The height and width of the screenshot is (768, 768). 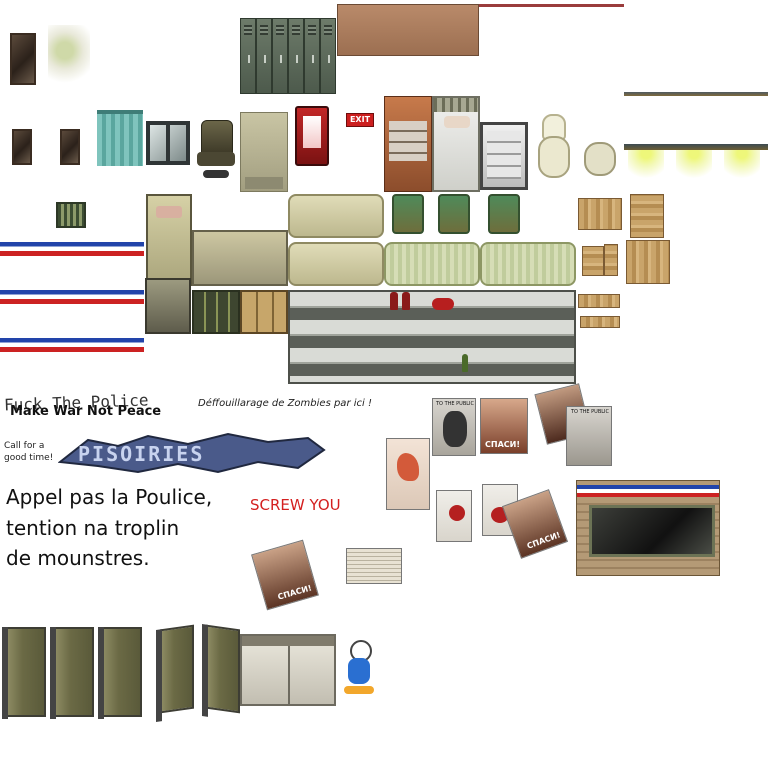 What do you see at coordinates (456, 105) in the screenshot?
I see `bed-headboard` at bounding box center [456, 105].